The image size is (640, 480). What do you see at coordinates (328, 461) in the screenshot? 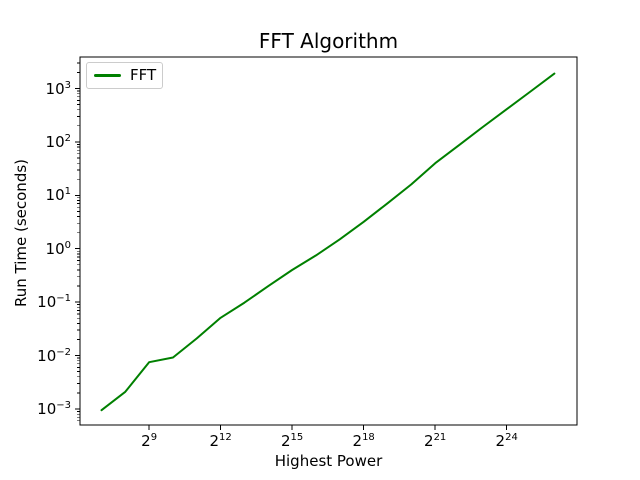
I see `x-axis-label: Highest Power` at bounding box center [328, 461].